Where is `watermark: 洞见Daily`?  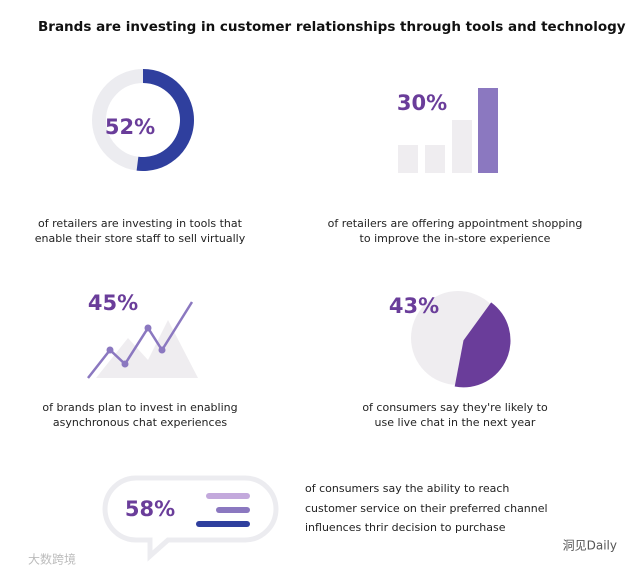
watermark: 洞见Daily is located at coordinates (590, 546).